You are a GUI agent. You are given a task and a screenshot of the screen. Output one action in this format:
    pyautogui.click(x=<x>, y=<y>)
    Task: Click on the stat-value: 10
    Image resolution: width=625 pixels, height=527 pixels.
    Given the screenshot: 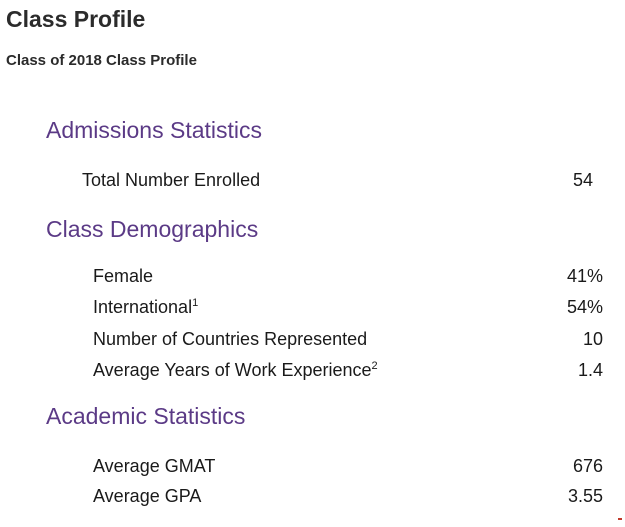 What is the action you would take?
    pyautogui.click(x=592, y=339)
    